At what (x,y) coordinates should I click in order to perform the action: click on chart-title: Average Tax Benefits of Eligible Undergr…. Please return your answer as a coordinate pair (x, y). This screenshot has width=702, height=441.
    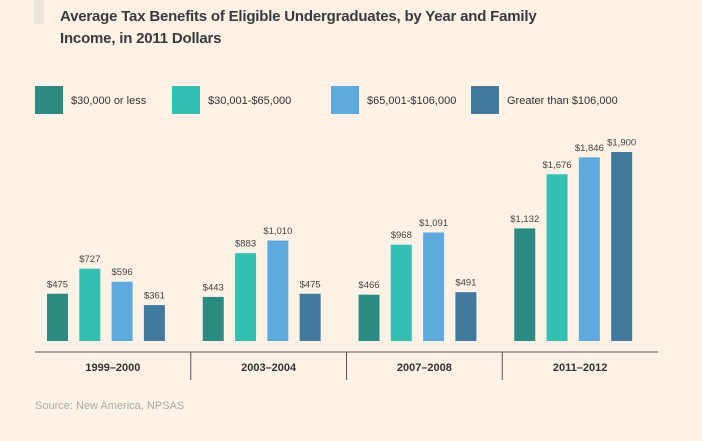
    Looking at the image, I should click on (298, 27).